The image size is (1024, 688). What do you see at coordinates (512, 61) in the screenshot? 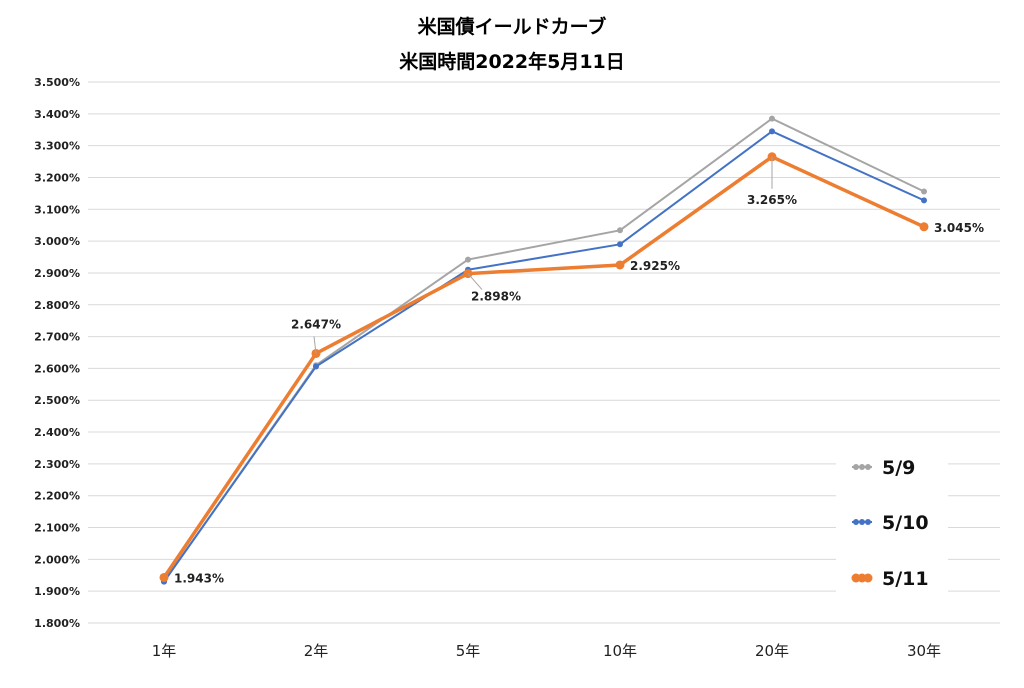
I see `chart-subtitle: 米国時間2022年5月11日` at bounding box center [512, 61].